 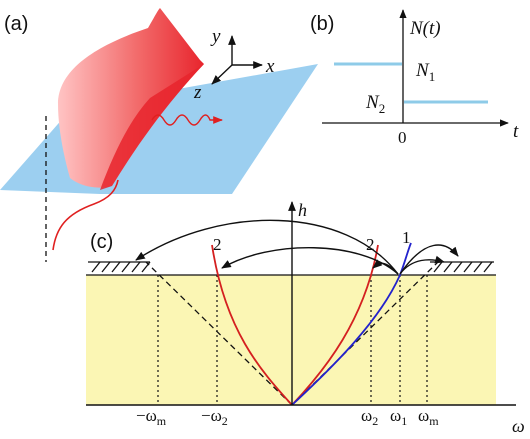 I want to click on mode-1-curve, so click(x=351, y=324).